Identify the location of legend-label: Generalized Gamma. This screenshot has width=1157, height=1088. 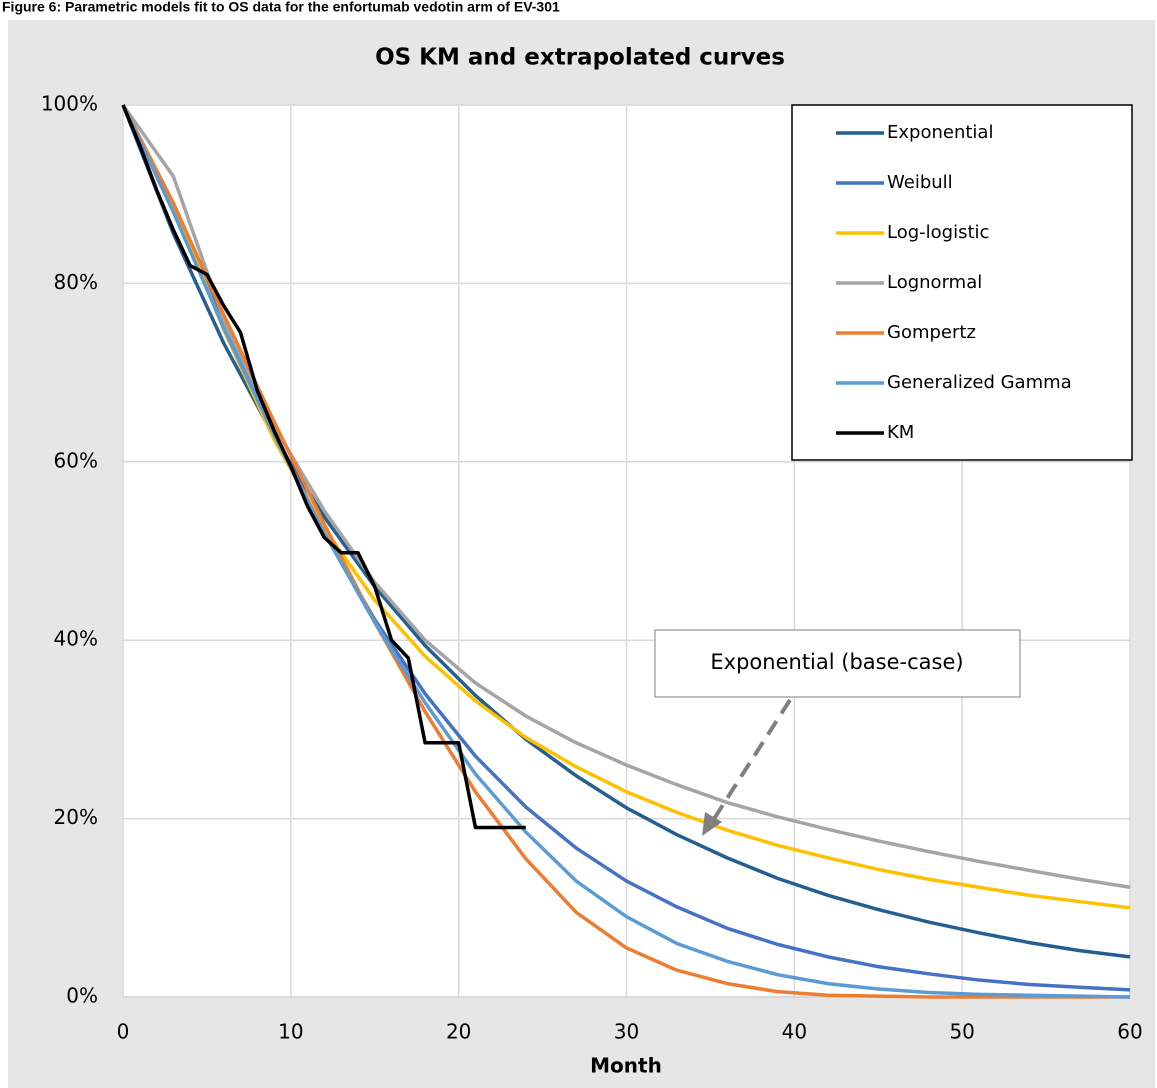
(979, 382).